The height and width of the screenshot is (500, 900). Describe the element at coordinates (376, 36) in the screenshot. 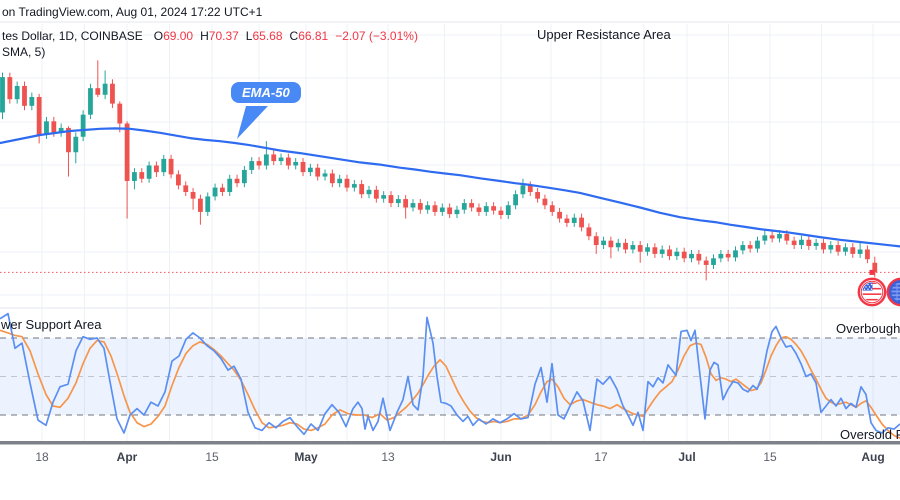

I see `price-change: −2.07 (−3.01%)` at that location.